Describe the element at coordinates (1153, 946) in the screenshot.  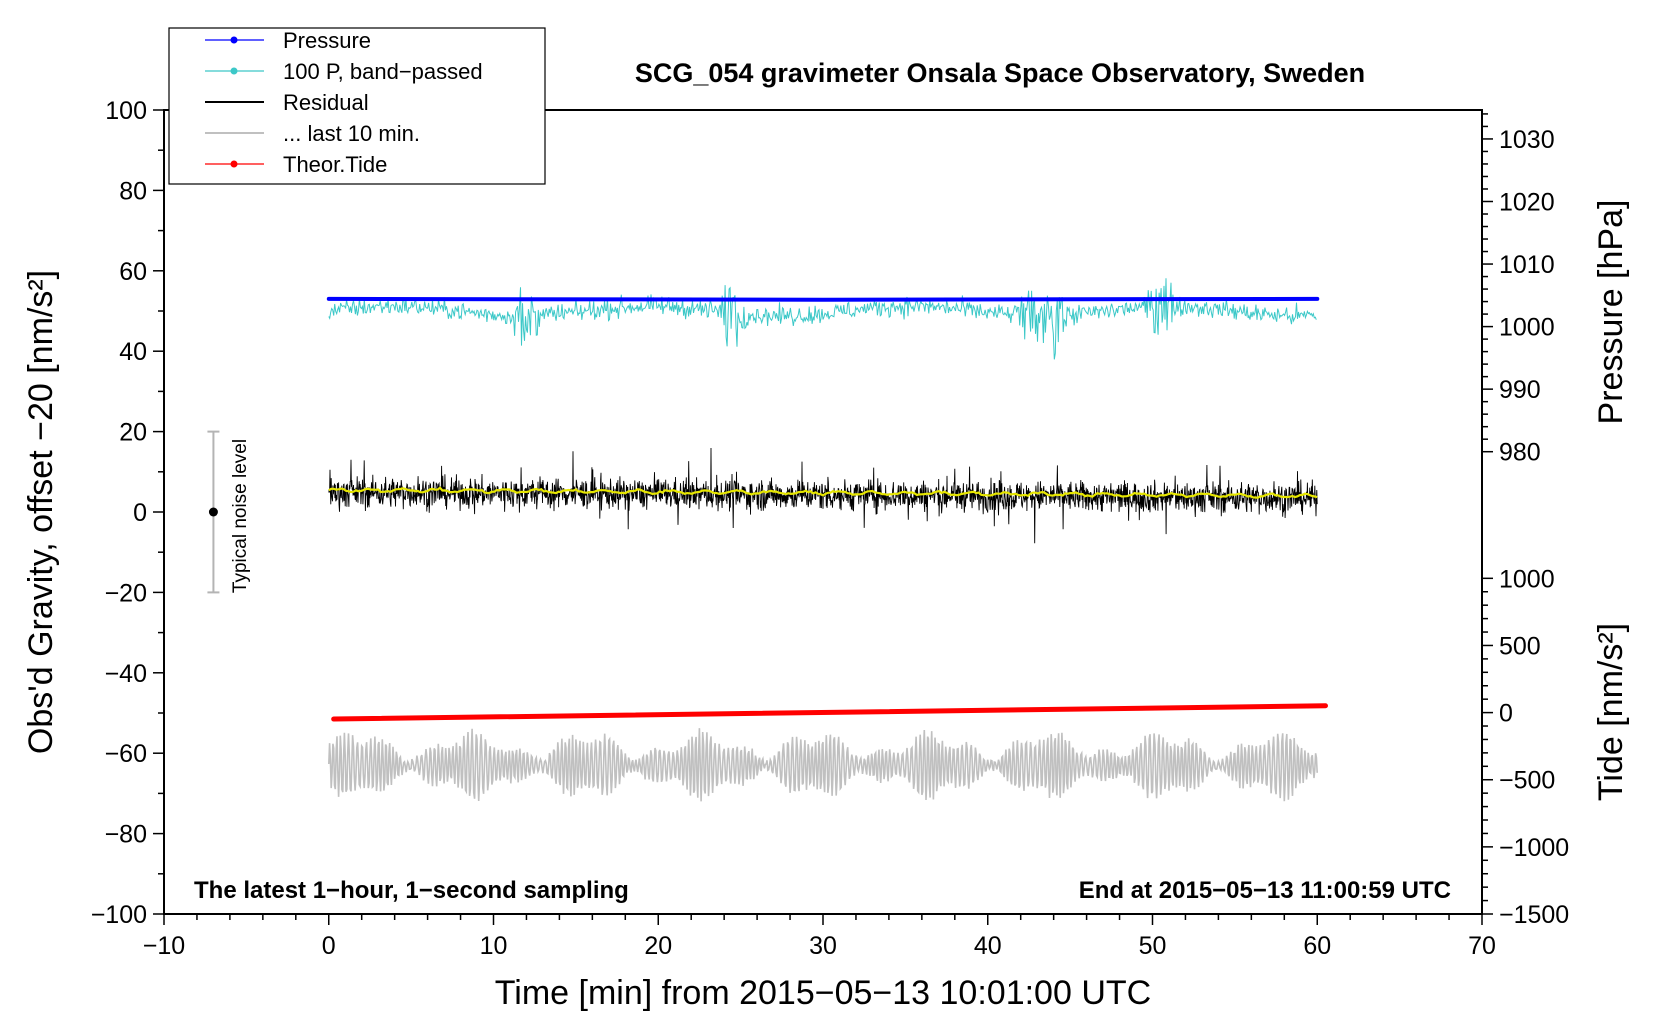
I see `x-tick-label: 50` at that location.